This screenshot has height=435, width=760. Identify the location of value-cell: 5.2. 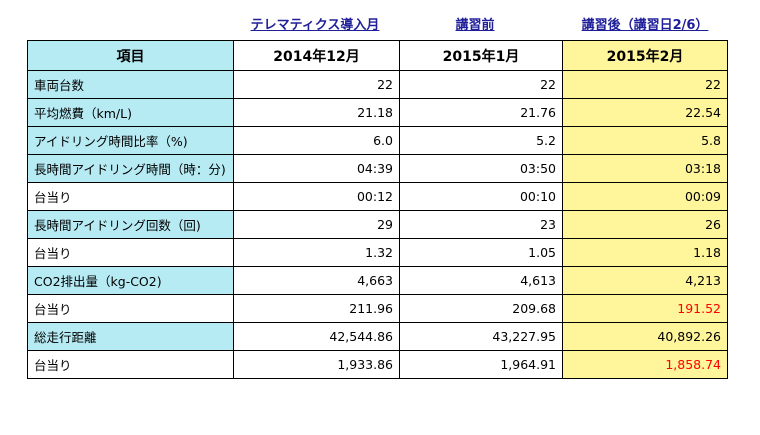
(481, 140).